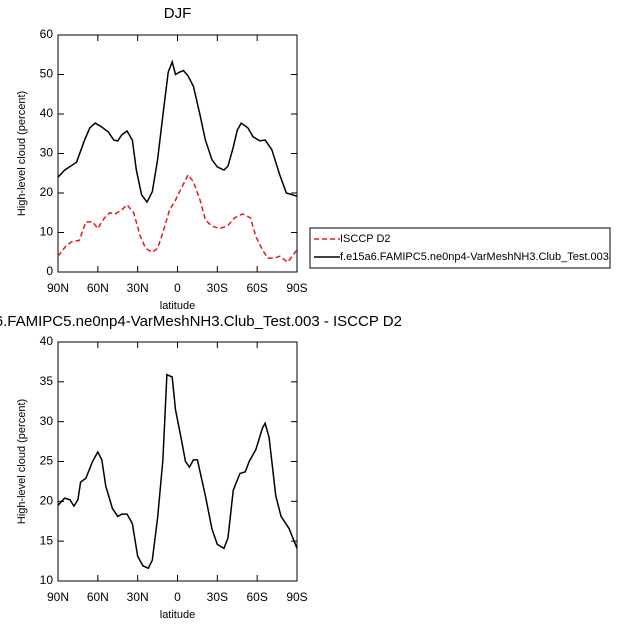 The image size is (627, 628). Describe the element at coordinates (47, 461) in the screenshot. I see `y-tick-label: 25` at that location.